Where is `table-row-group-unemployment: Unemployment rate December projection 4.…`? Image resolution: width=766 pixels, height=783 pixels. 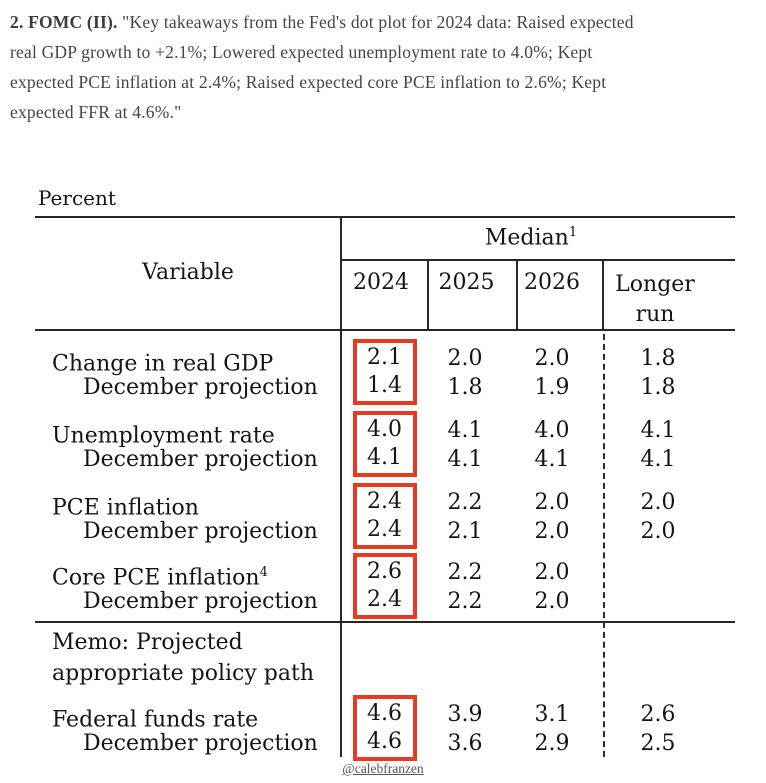 table-row-group-unemployment: Unemployment rate December projection 4.… is located at coordinates (385, 444).